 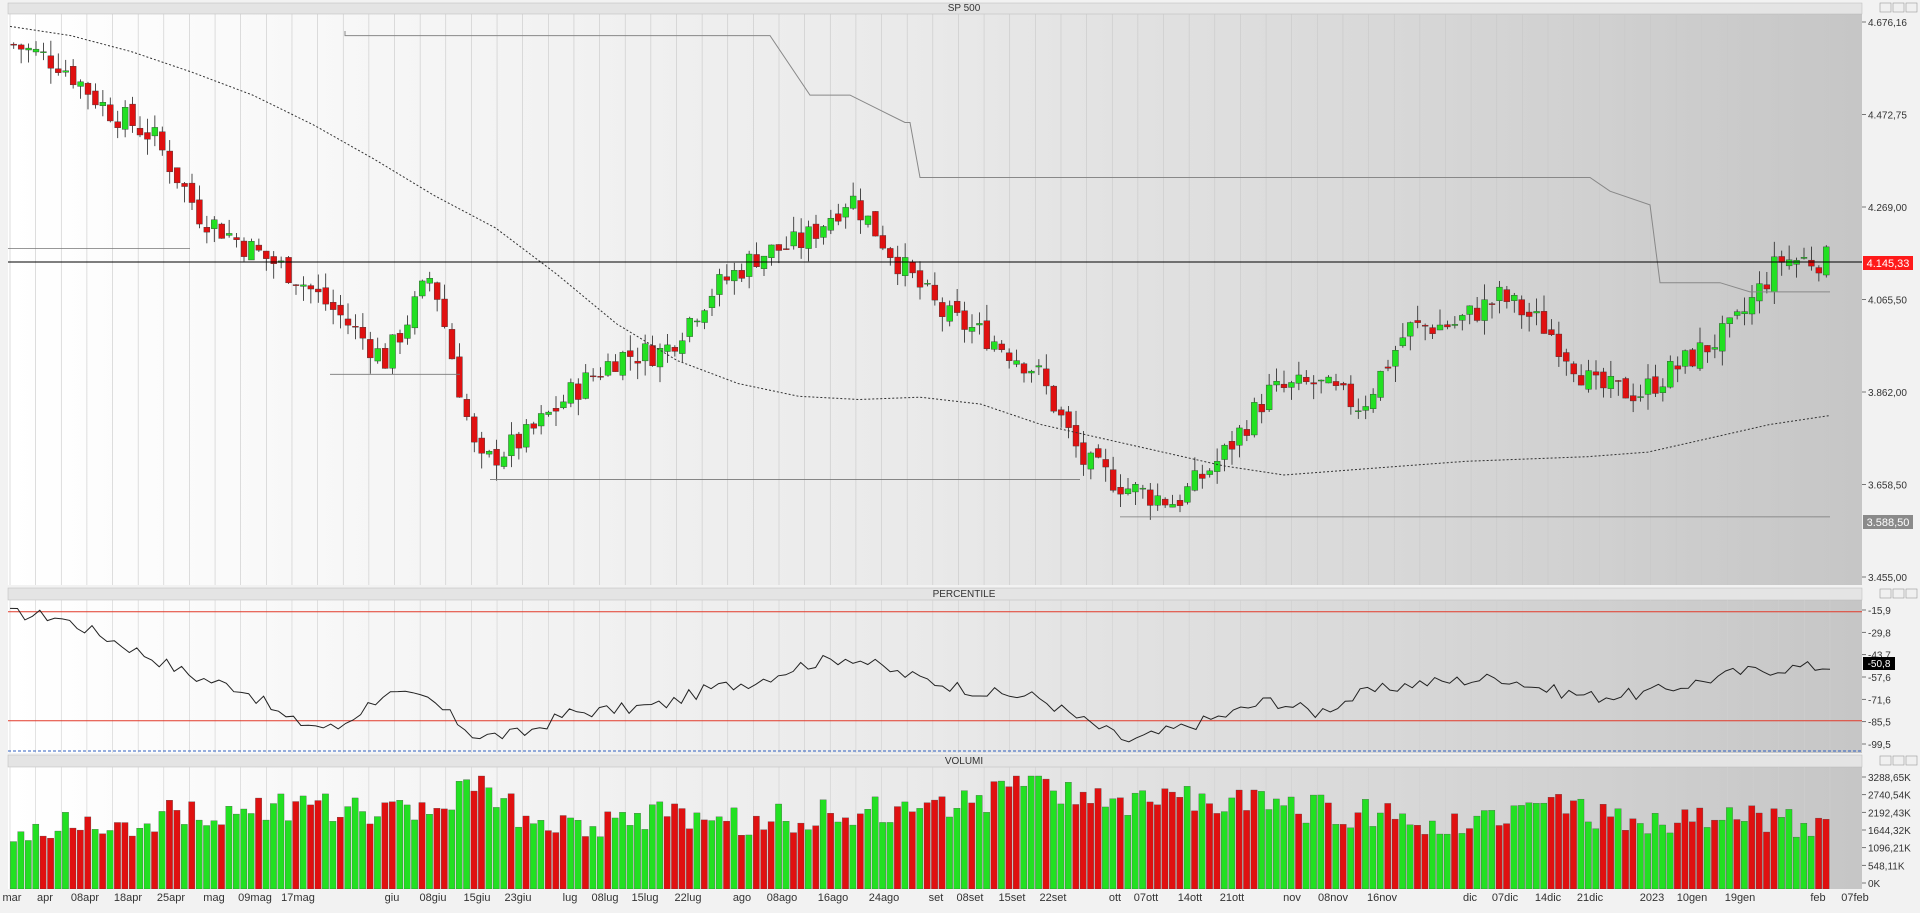 I want to click on date-label: 07ott, so click(x=1146, y=898).